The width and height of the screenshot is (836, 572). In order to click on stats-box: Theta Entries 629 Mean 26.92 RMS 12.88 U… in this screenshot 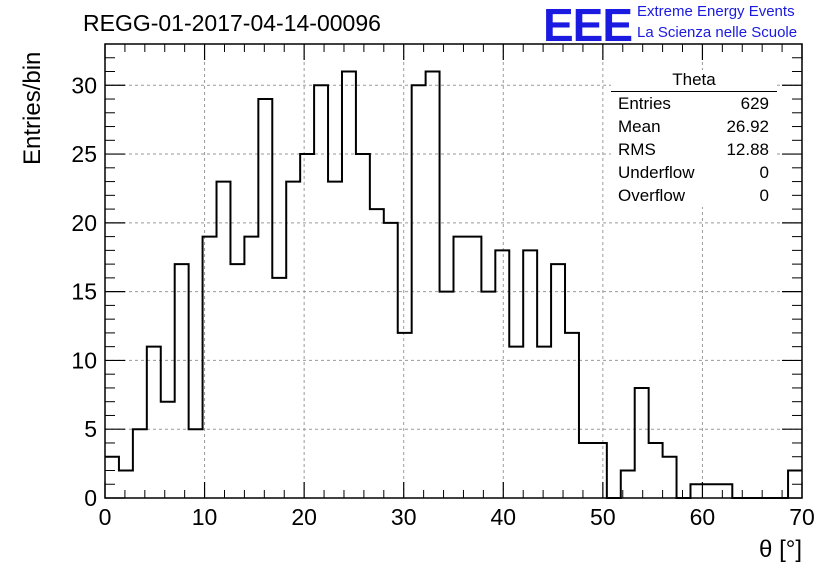, I will do `click(694, 138)`.